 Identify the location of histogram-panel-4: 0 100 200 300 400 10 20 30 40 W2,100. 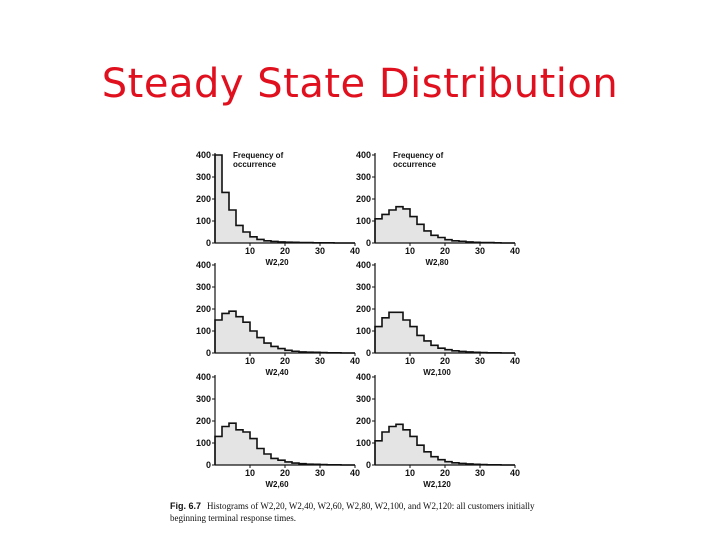
(438, 318).